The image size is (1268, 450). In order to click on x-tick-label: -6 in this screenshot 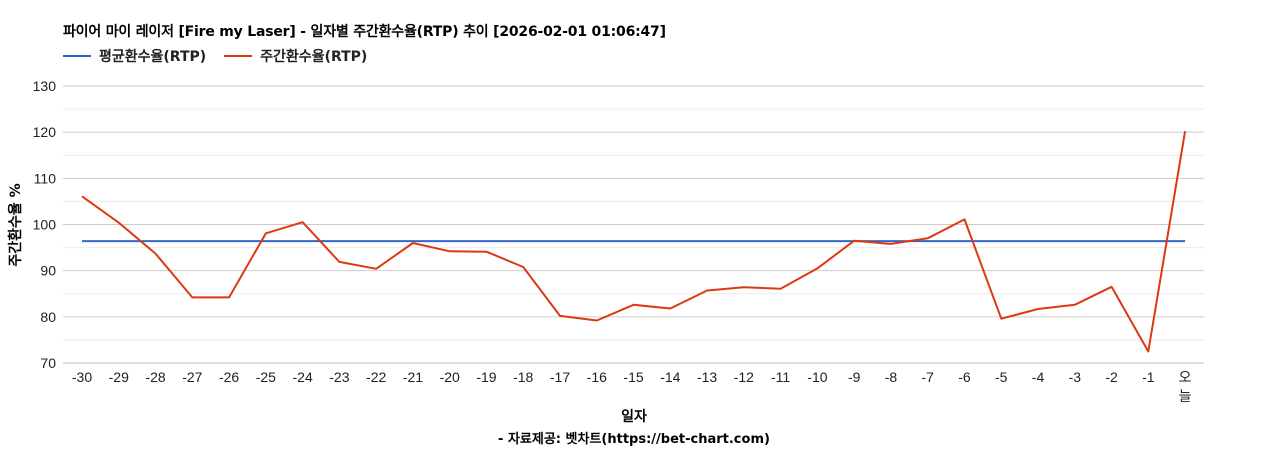, I will do `click(964, 377)`.